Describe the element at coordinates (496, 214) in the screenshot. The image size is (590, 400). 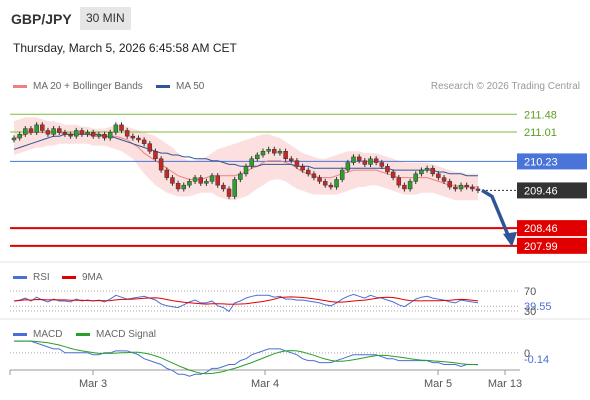
I see `forecast-arrow` at that location.